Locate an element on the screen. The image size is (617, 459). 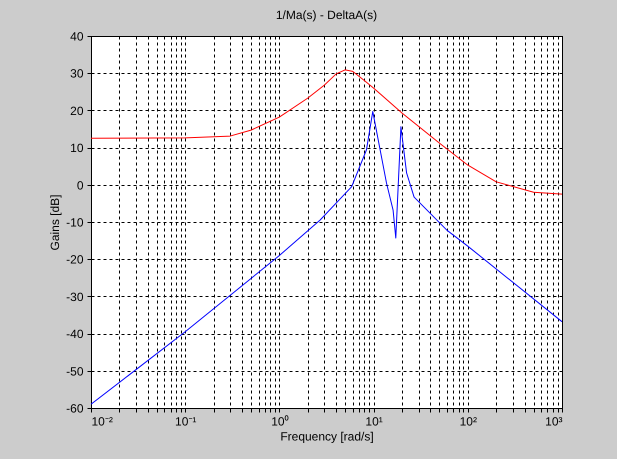
x-tick-label: 10³ is located at coordinates (554, 421).